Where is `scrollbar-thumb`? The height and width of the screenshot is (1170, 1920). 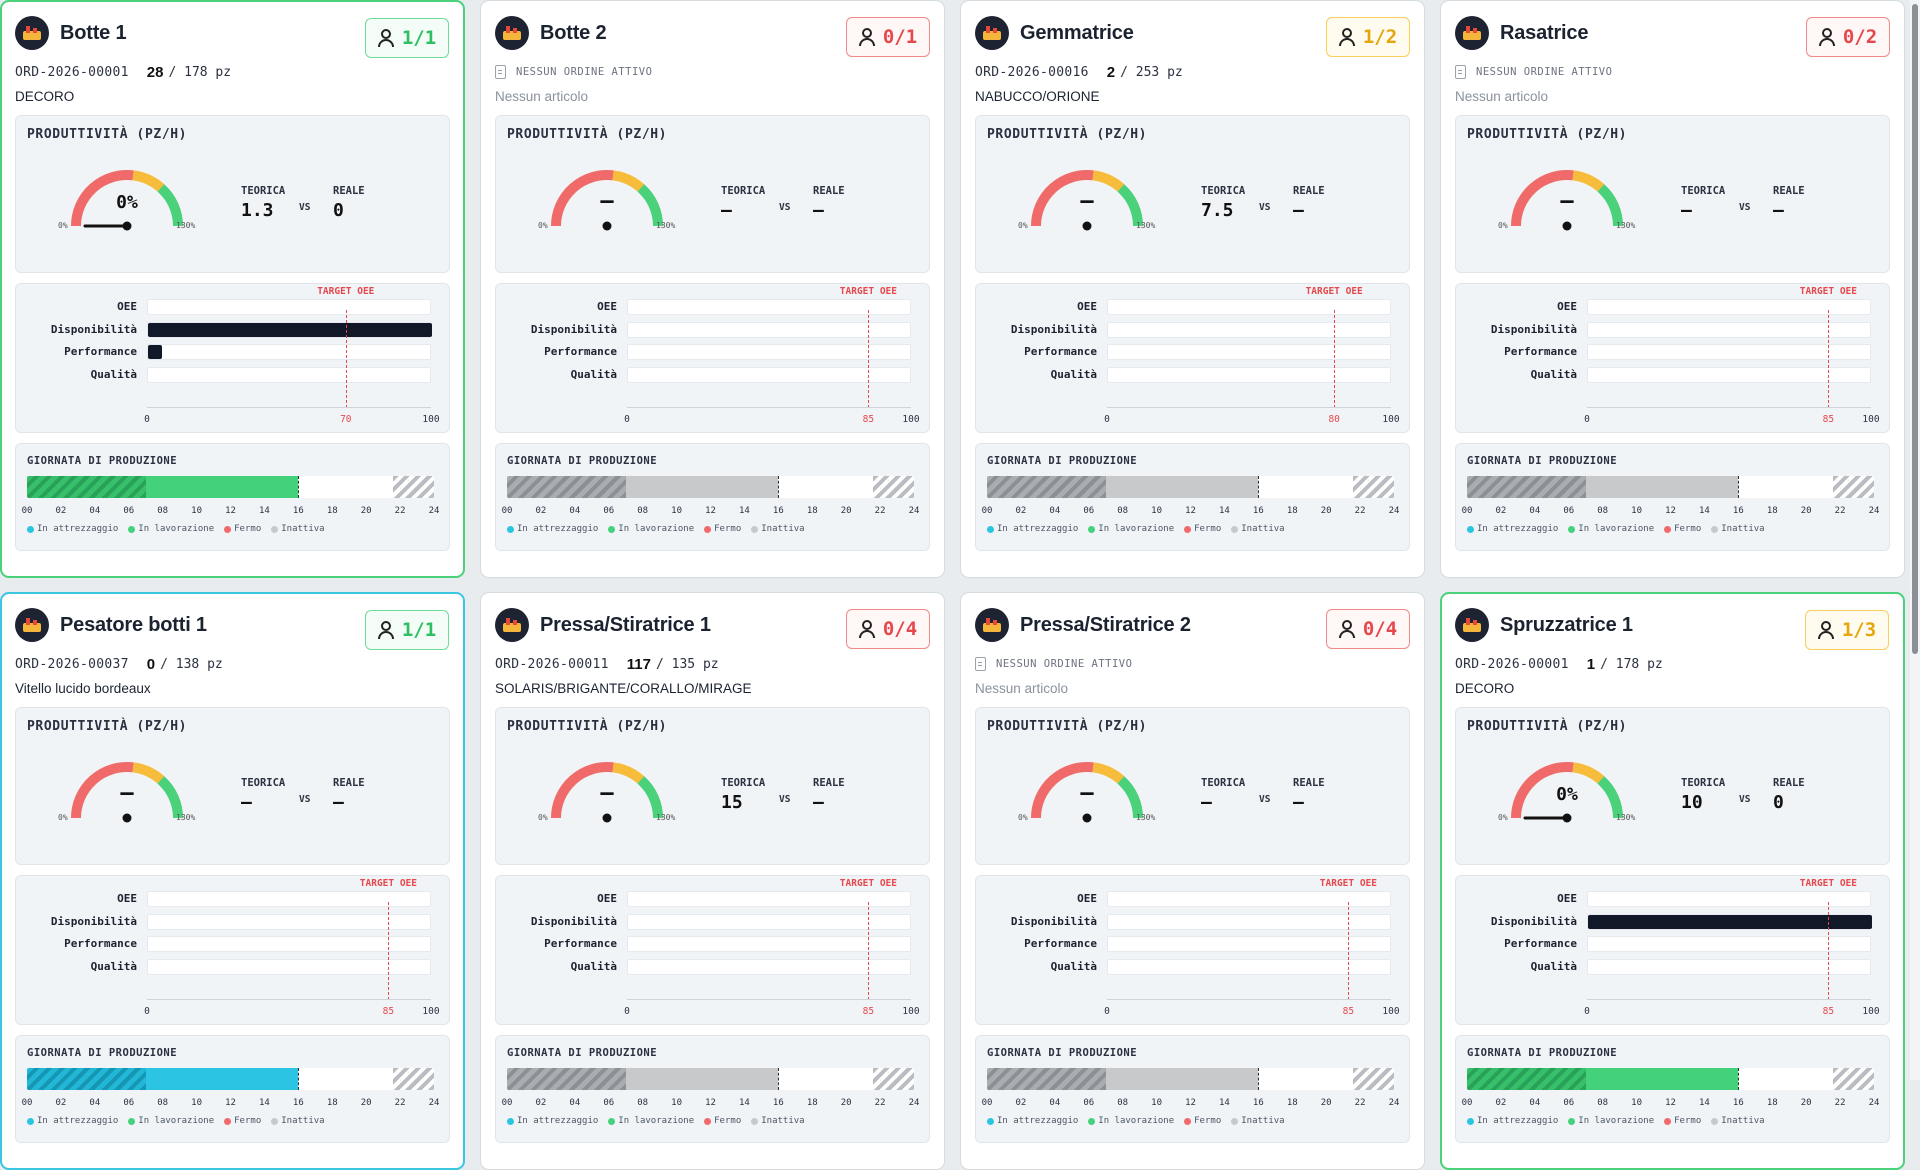 scrollbar-thumb is located at coordinates (1915, 329).